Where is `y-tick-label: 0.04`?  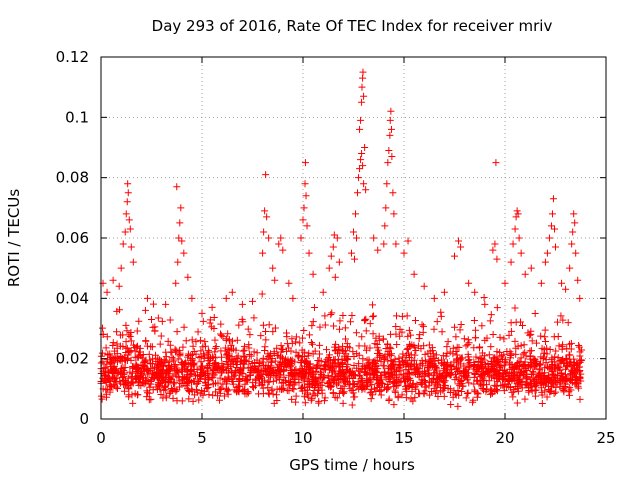
y-tick-label: 0.04 is located at coordinates (72, 298).